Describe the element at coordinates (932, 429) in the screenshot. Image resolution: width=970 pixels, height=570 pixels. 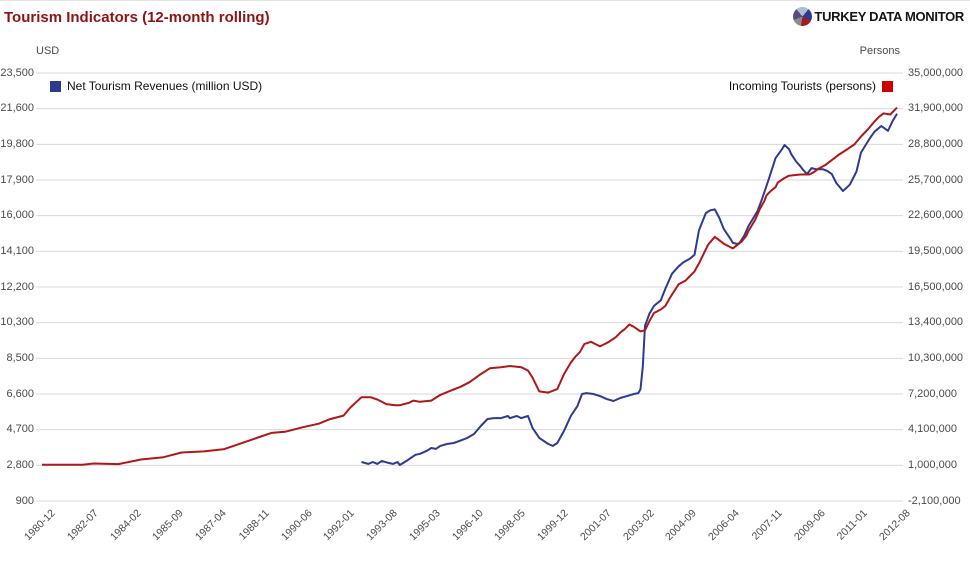
I see `y-axis-tick-label-right: 4,100,000` at that location.